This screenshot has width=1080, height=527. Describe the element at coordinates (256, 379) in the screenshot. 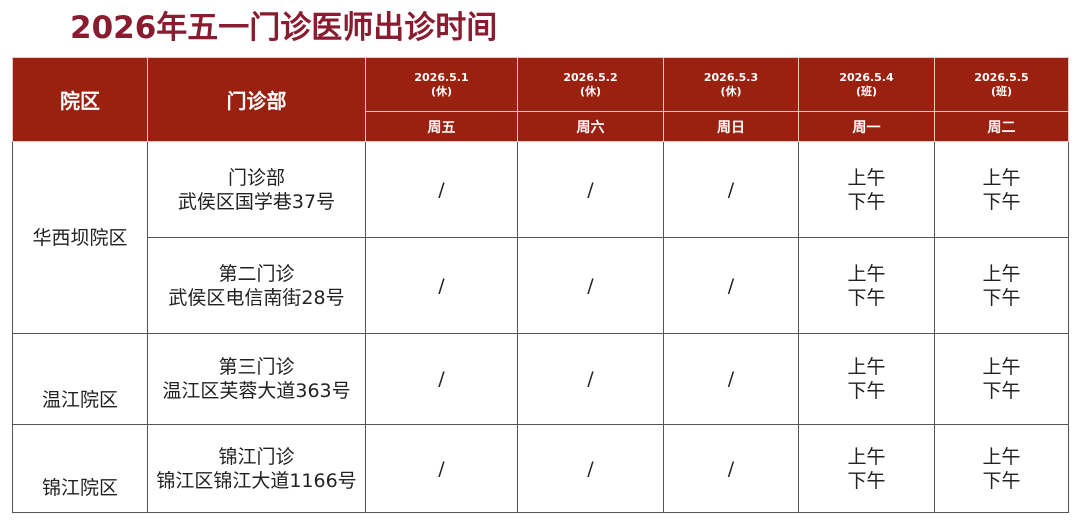

I see `clinic-cell: 第三门诊 温江区芙蓉大道363号` at that location.